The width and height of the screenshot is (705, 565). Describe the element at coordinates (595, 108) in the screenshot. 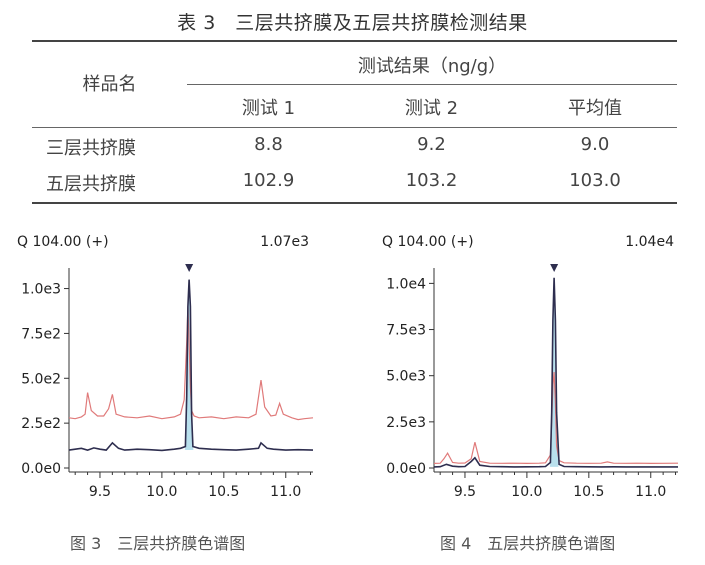

I see `header-average: 平均值` at that location.